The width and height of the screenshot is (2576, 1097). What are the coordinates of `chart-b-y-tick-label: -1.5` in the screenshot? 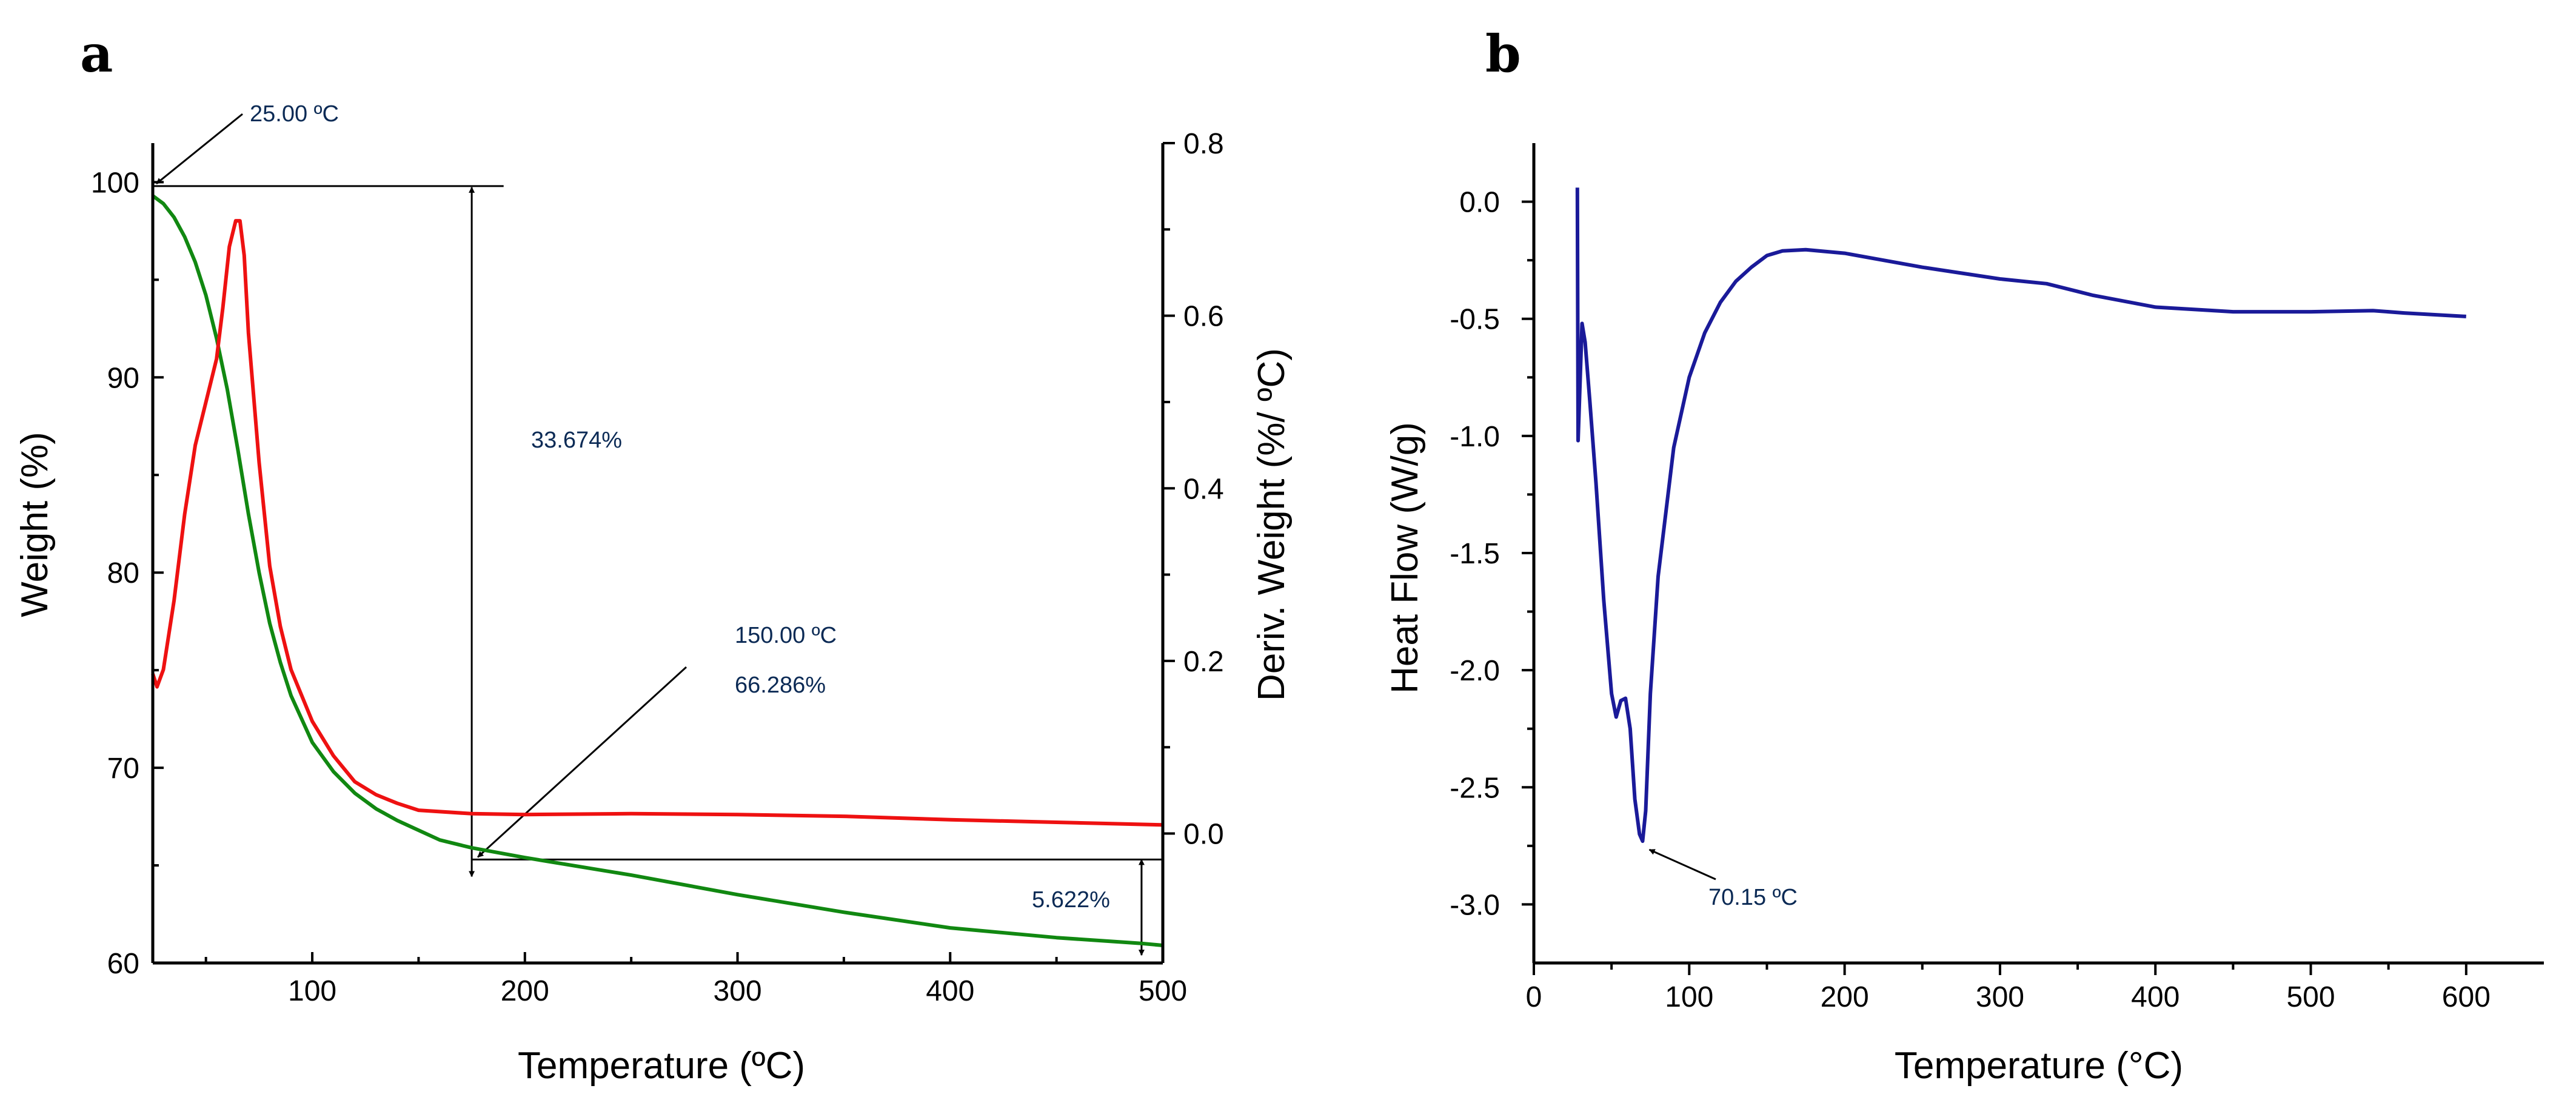 It's located at (1475, 554).